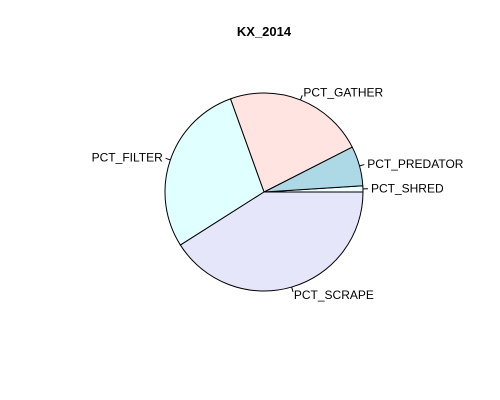 This screenshot has height=400, width=500. What do you see at coordinates (362, 165) in the screenshot?
I see `pie-tick-pct-predator` at bounding box center [362, 165].